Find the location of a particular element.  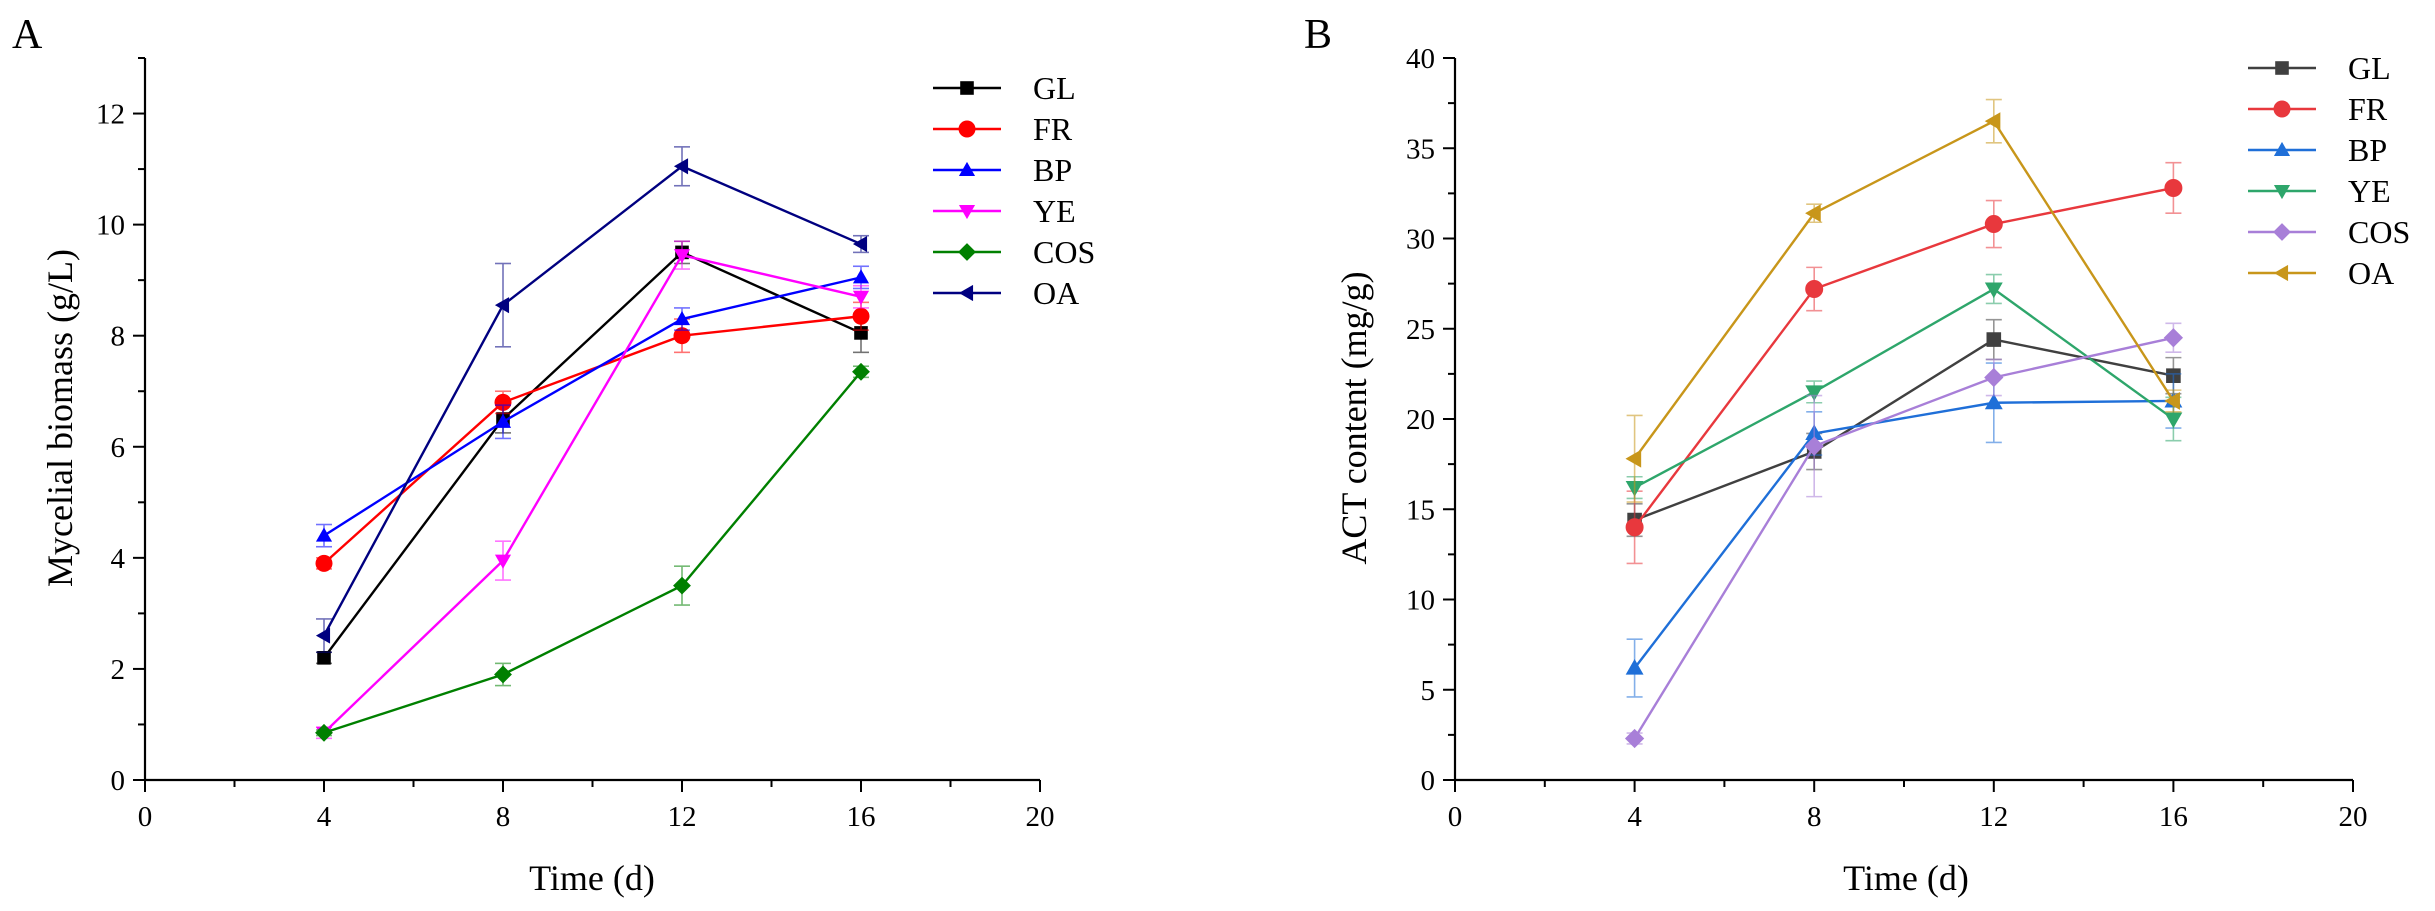

panel-a-legend-item-cos: COS is located at coordinates (1014, 252).